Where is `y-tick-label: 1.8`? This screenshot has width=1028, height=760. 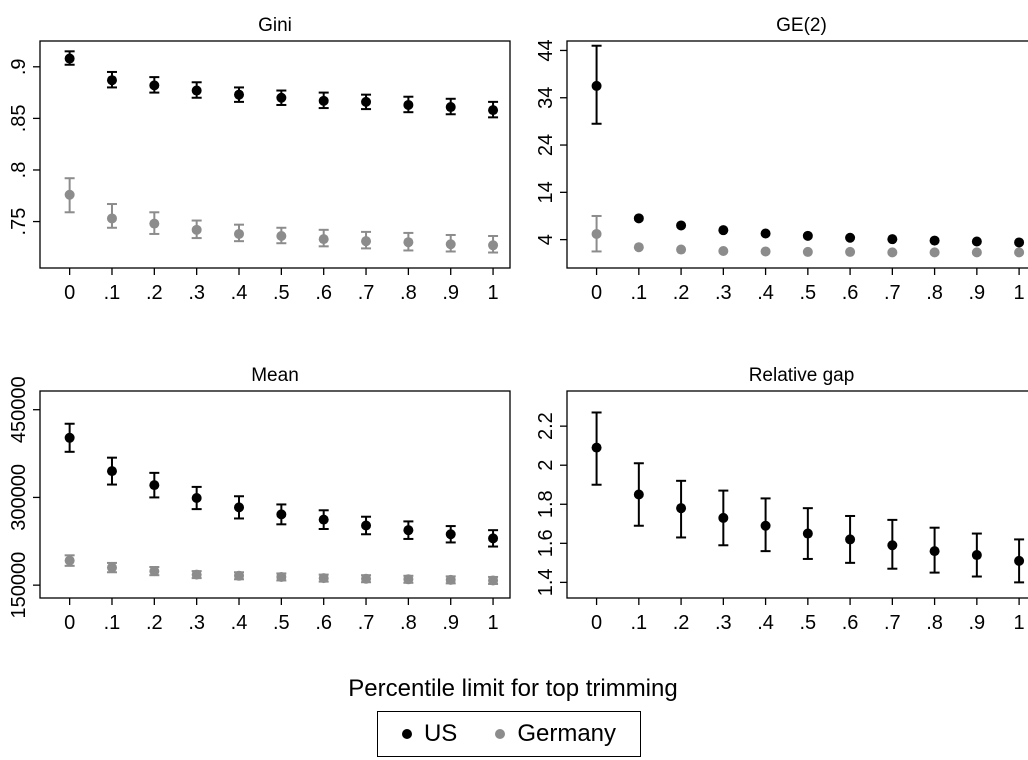 y-tick-label: 1.8 is located at coordinates (546, 504).